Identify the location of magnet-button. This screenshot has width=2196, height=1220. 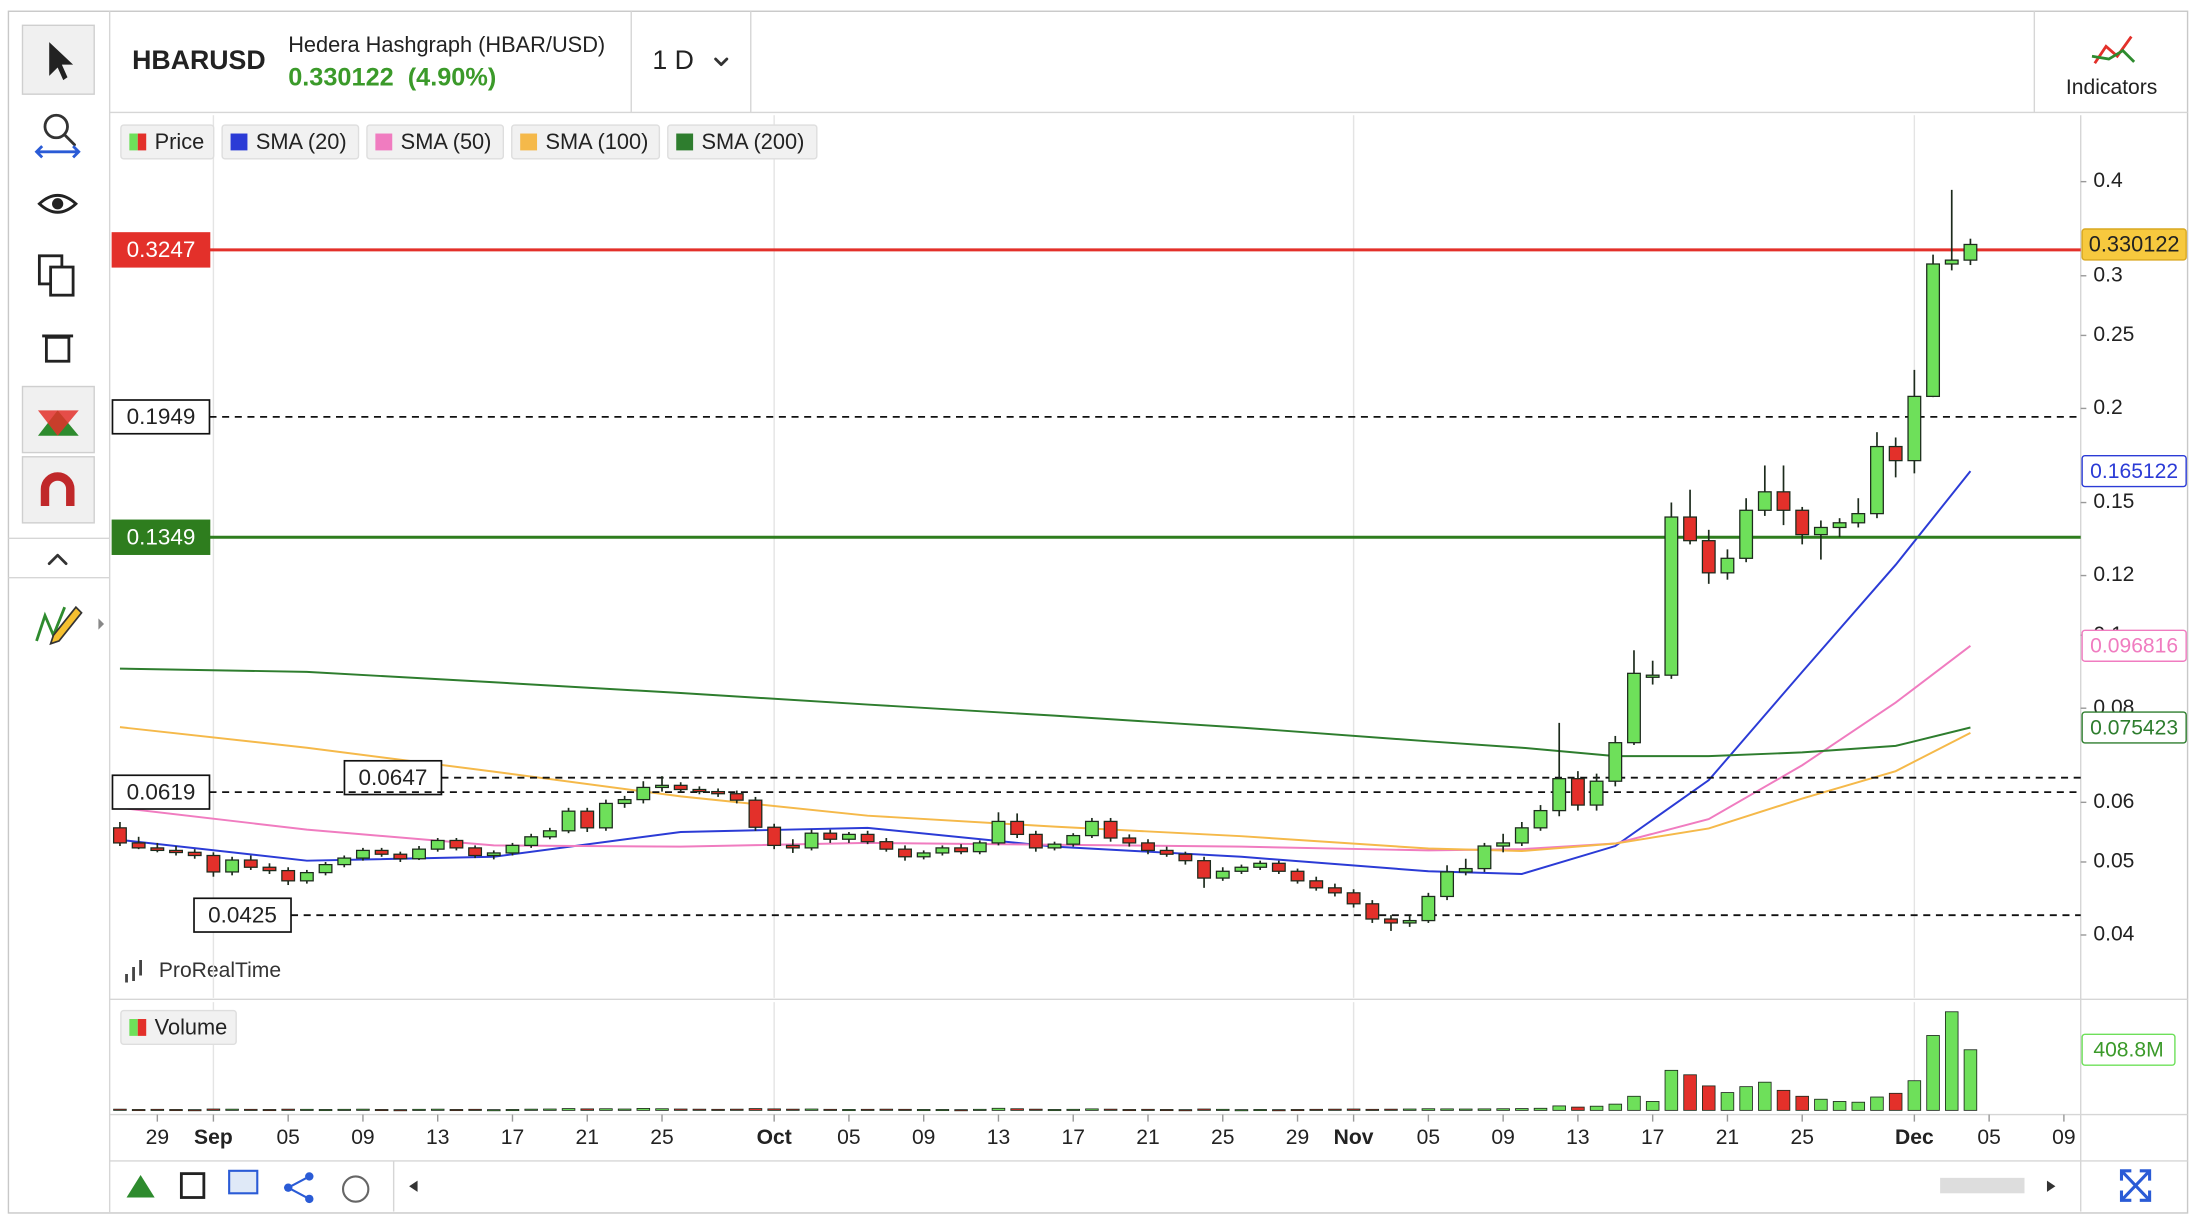
(58, 490).